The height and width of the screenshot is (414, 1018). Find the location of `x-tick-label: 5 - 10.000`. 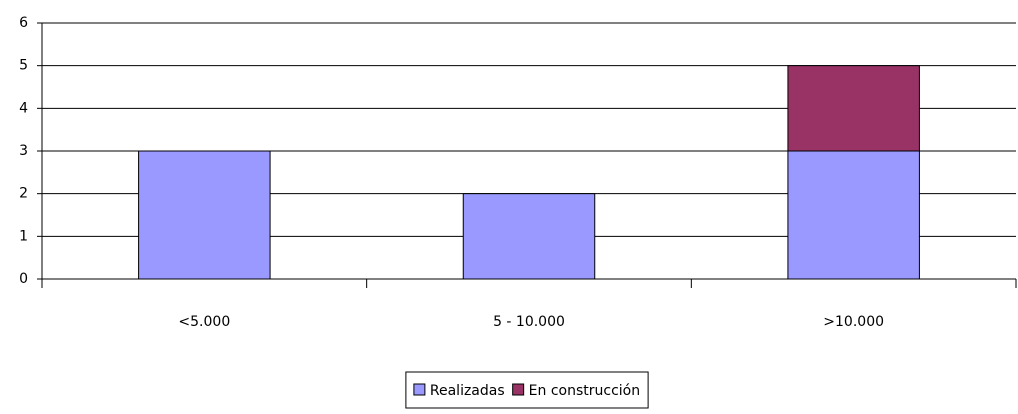

x-tick-label: 5 - 10.000 is located at coordinates (529, 322).